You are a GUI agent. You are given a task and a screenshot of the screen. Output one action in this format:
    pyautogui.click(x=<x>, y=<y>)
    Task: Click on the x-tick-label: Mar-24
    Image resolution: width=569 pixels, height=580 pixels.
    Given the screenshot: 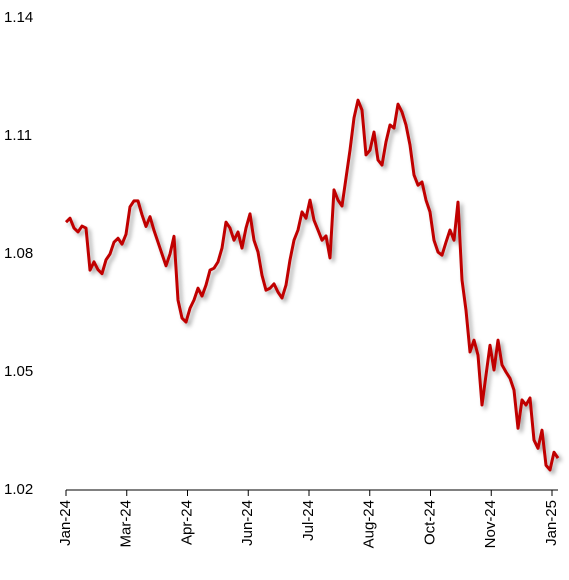 What is the action you would take?
    pyautogui.click(x=126, y=524)
    